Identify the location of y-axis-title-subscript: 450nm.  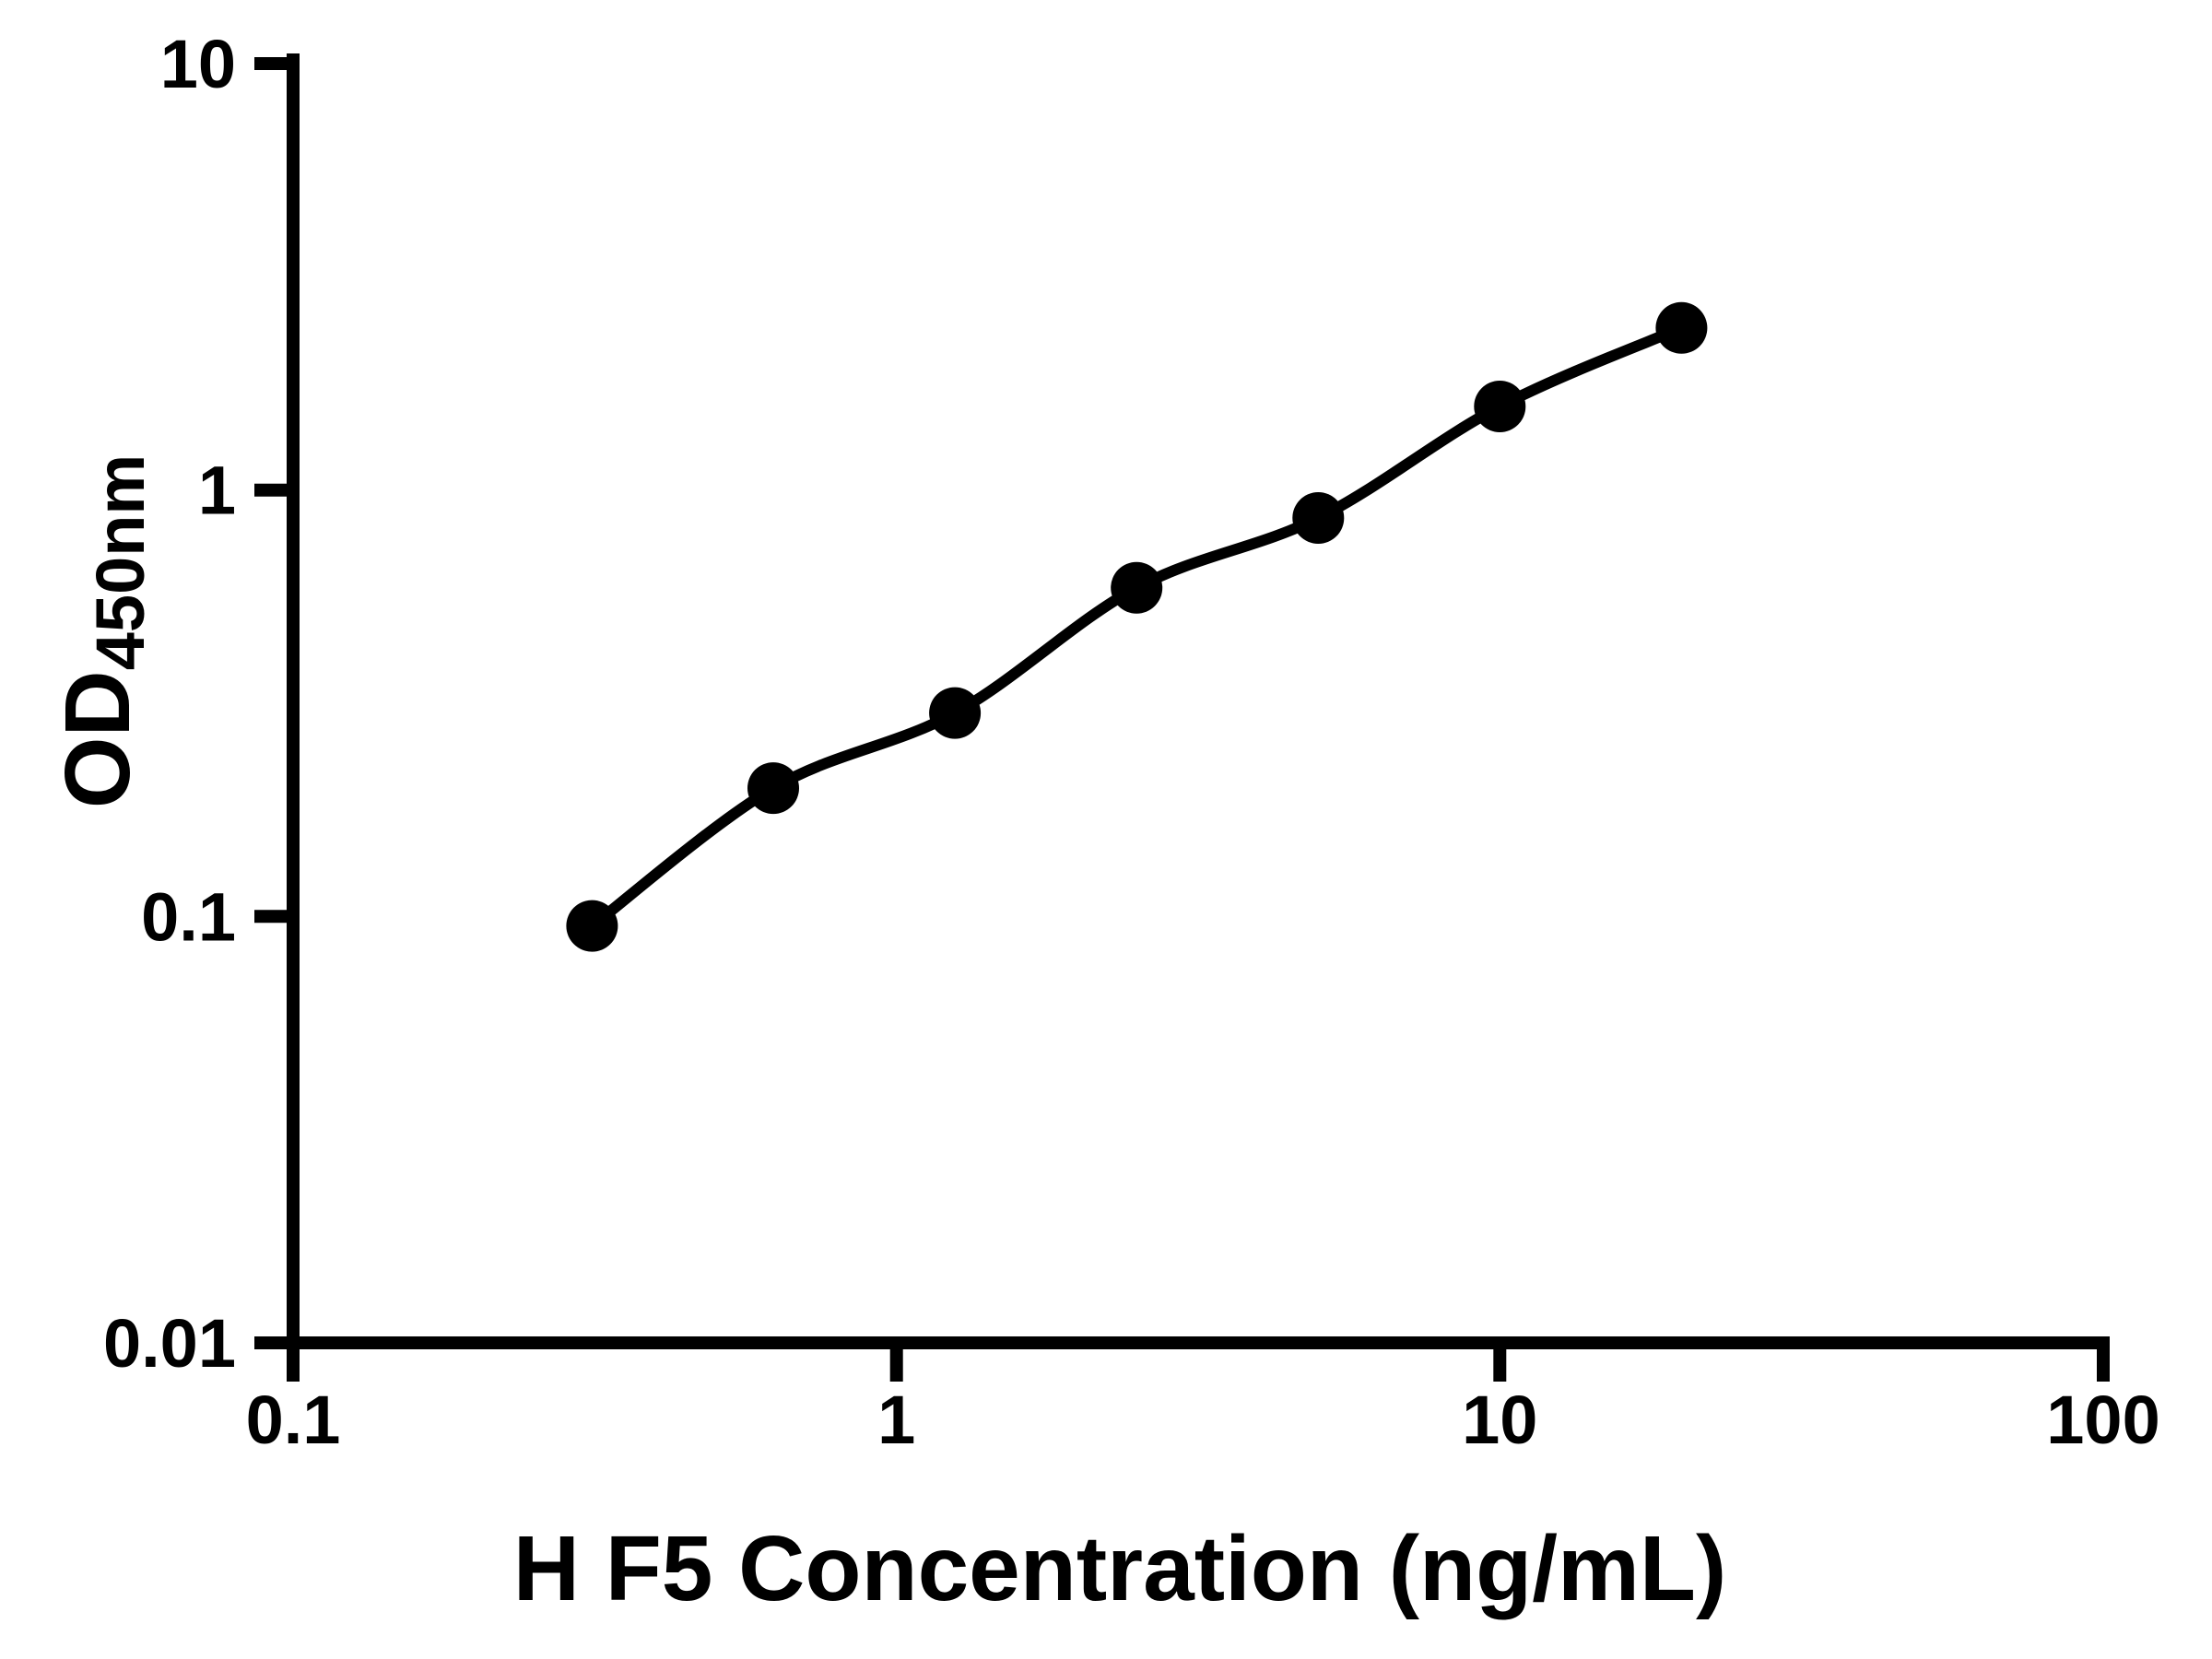
(120, 562).